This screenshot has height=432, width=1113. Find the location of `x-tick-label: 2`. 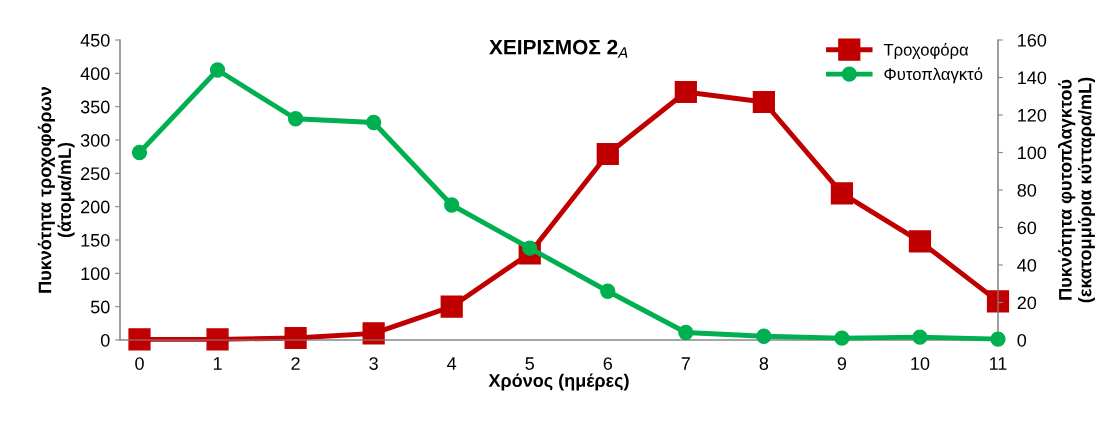

x-tick-label: 2 is located at coordinates (295, 363).